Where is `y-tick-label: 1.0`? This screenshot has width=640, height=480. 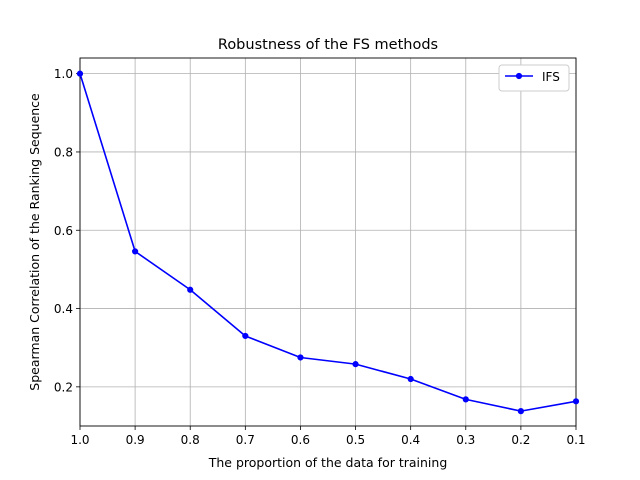 y-tick-label: 1.0 is located at coordinates (63, 74).